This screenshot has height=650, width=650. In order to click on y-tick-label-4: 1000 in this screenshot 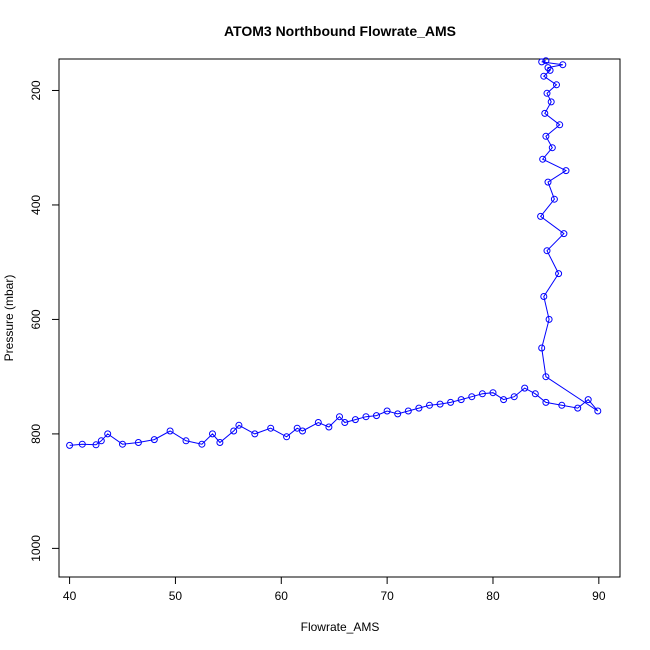, I will do `click(36, 548)`.